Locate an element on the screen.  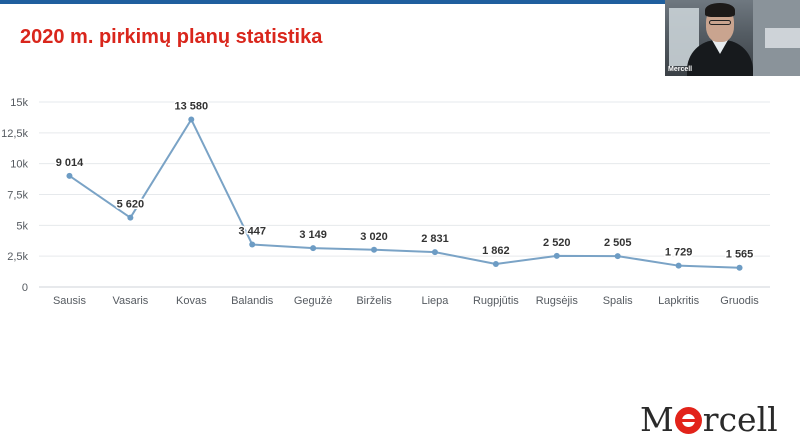
data-label: 1 729 is located at coordinates (679, 253).